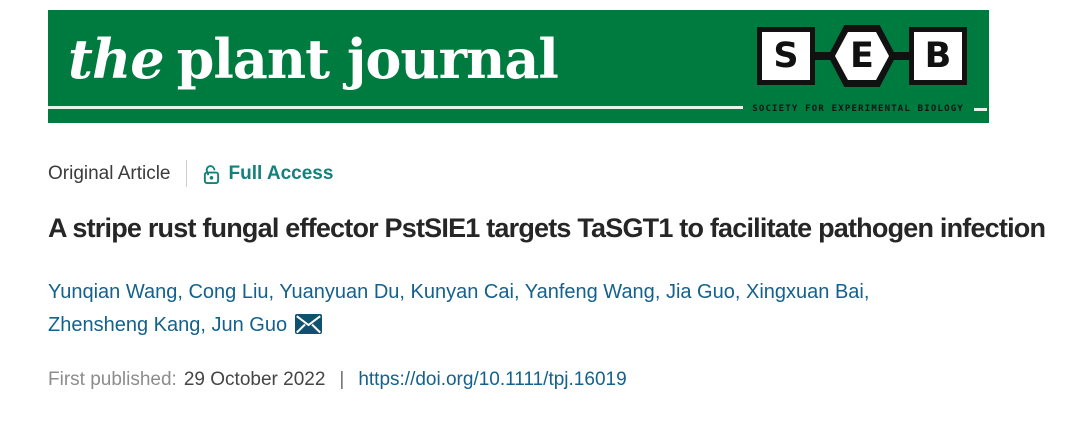  What do you see at coordinates (211, 174) in the screenshot?
I see `open-lock-icon` at bounding box center [211, 174].